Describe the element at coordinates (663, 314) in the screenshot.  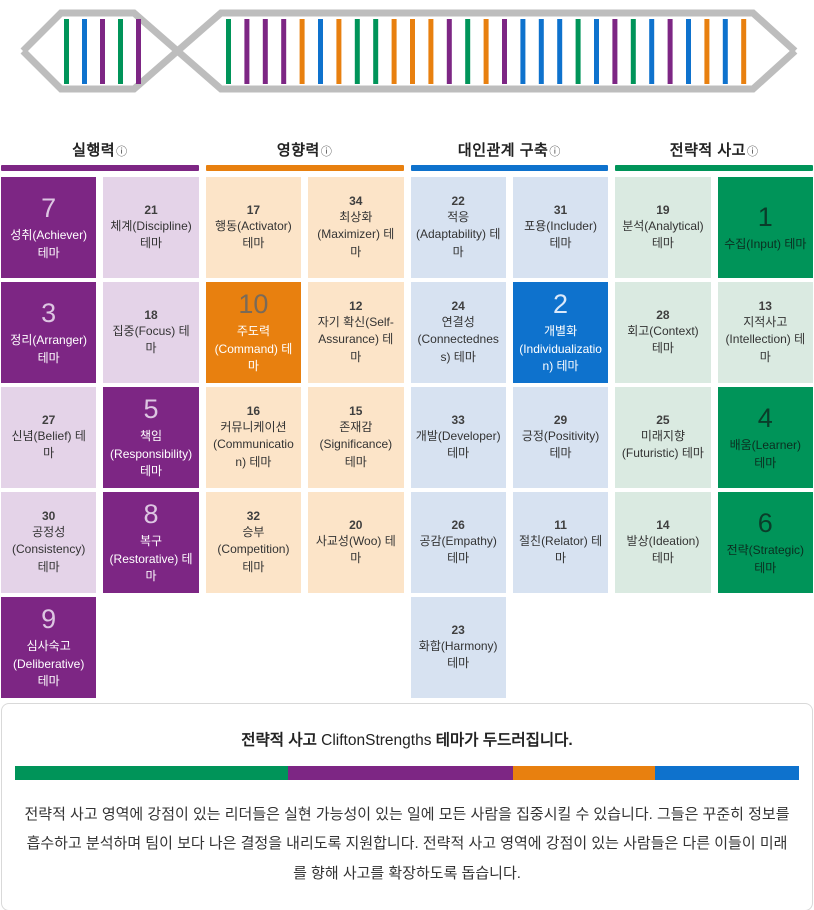
I see `theme-rank: 28` at that location.